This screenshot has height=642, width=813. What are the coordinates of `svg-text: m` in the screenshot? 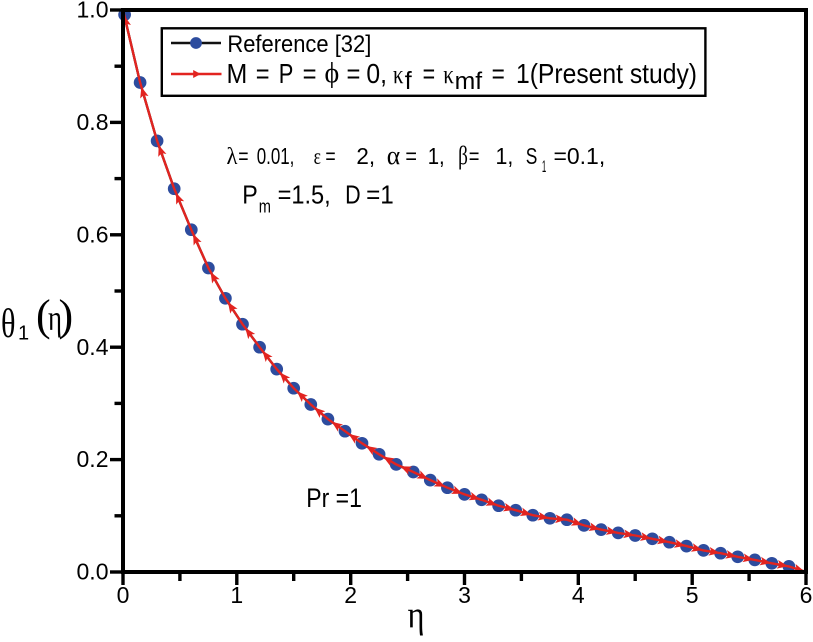 It's located at (265, 207).